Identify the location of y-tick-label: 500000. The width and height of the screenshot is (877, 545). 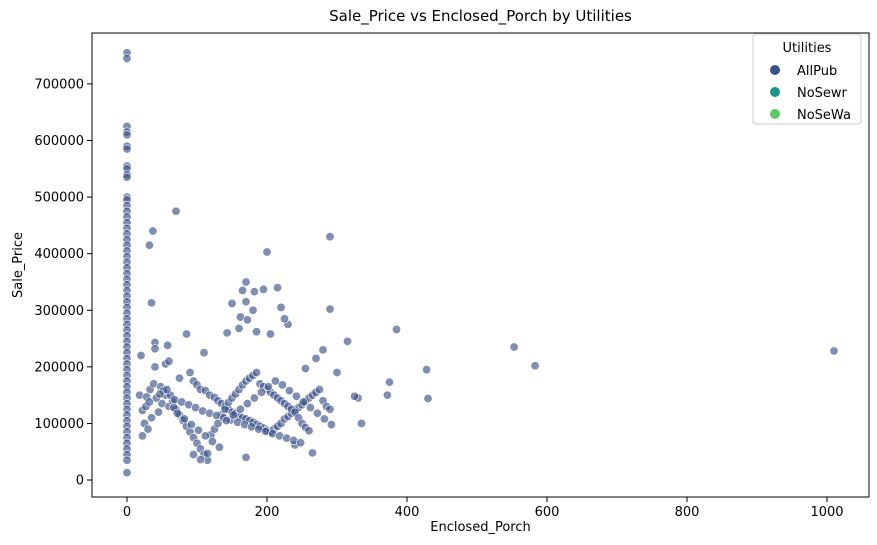
(59, 198).